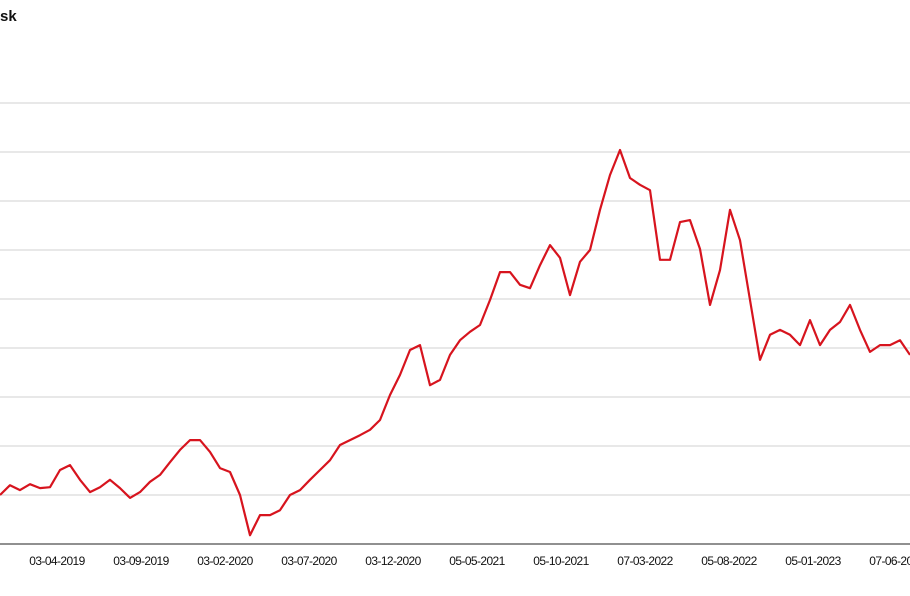 The image size is (910, 596). Describe the element at coordinates (477, 561) in the screenshot. I see `x-tick-label: 05-05-2021` at that location.